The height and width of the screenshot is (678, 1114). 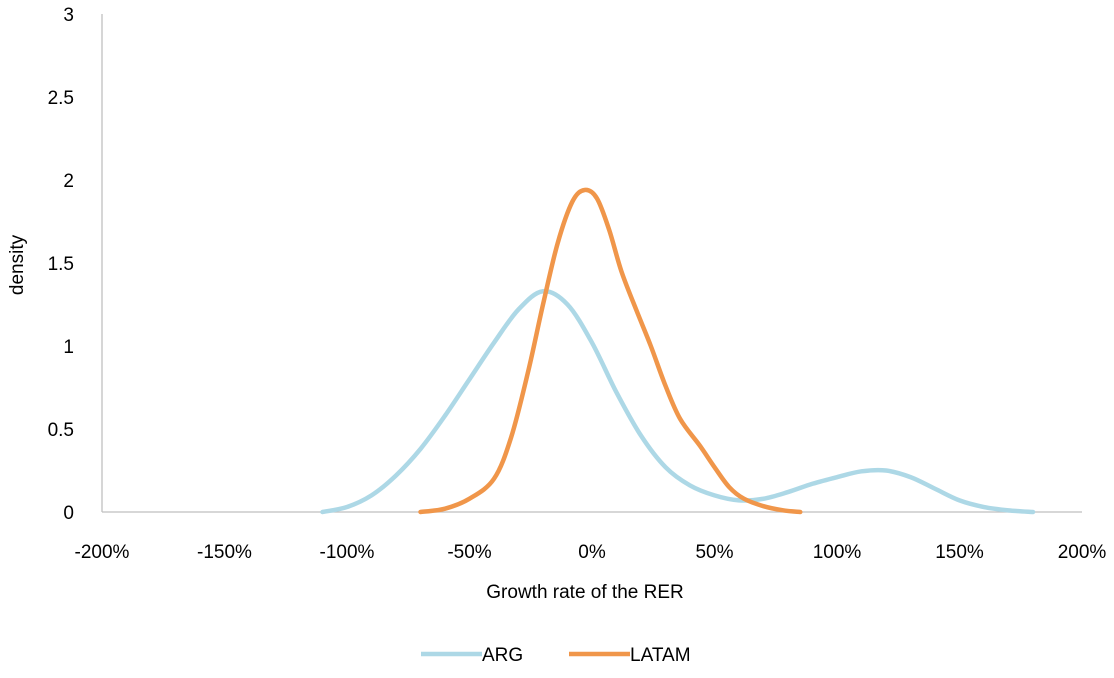 I want to click on x-tick-label: -50%, so click(x=469, y=552).